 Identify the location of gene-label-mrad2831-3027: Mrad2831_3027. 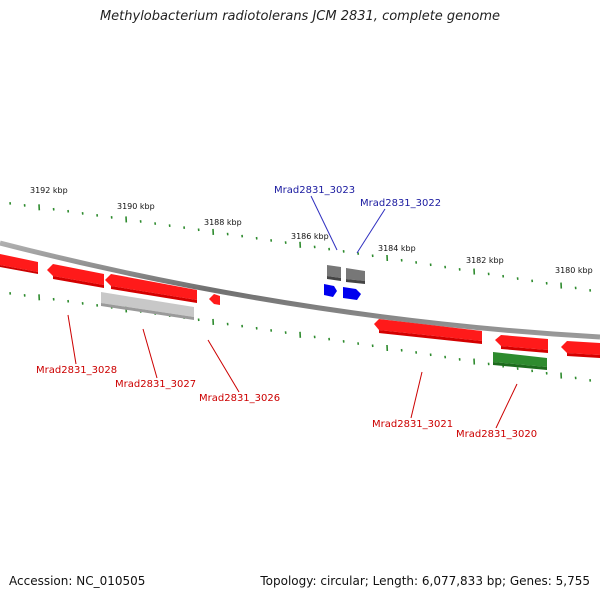
(155, 384).